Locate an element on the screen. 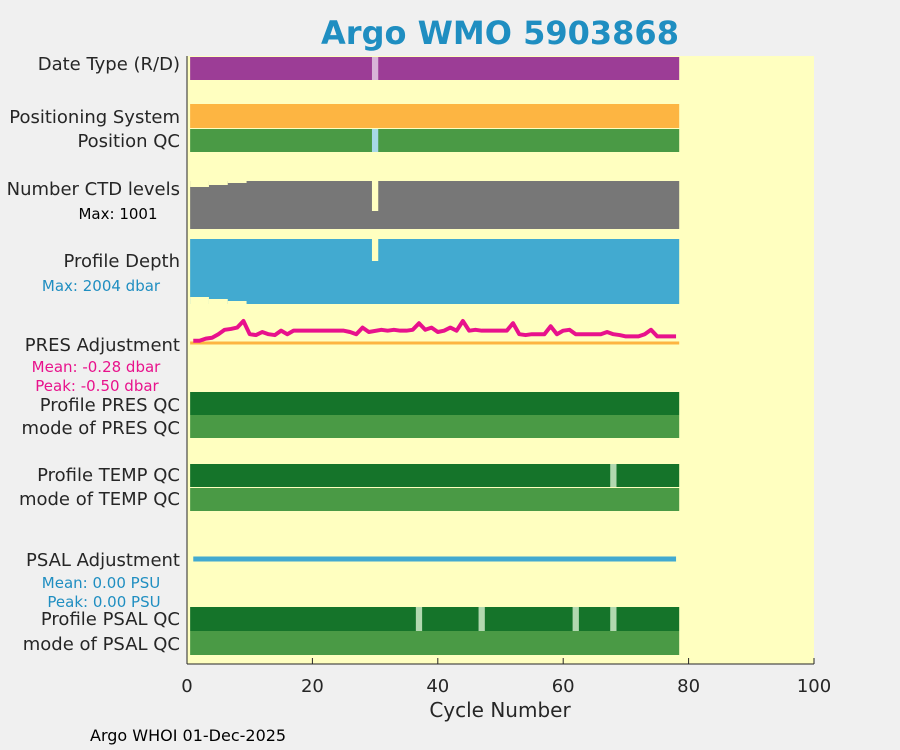 This screenshot has height=750, width=900. profile-pres-qc-bar is located at coordinates (435, 403).